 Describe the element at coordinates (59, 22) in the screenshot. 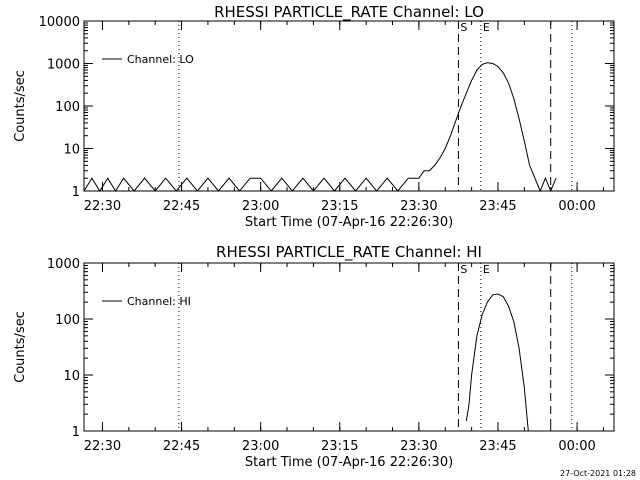

I see `y-tick-label: 10000` at that location.